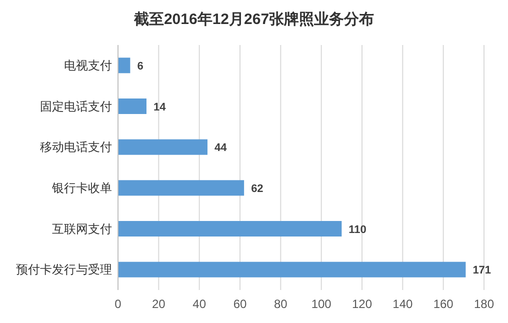  What do you see at coordinates (118, 304) in the screenshot?
I see `x-tick-label: 0` at bounding box center [118, 304].